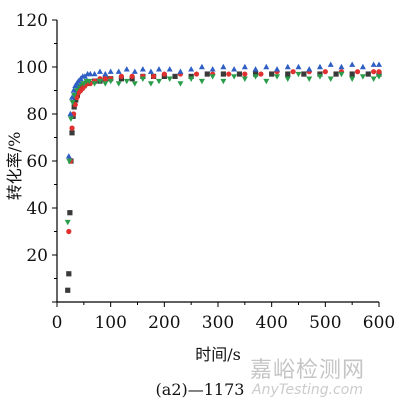  What do you see at coordinates (379, 323) in the screenshot?
I see `x-tick-label: 600` at bounding box center [379, 323].